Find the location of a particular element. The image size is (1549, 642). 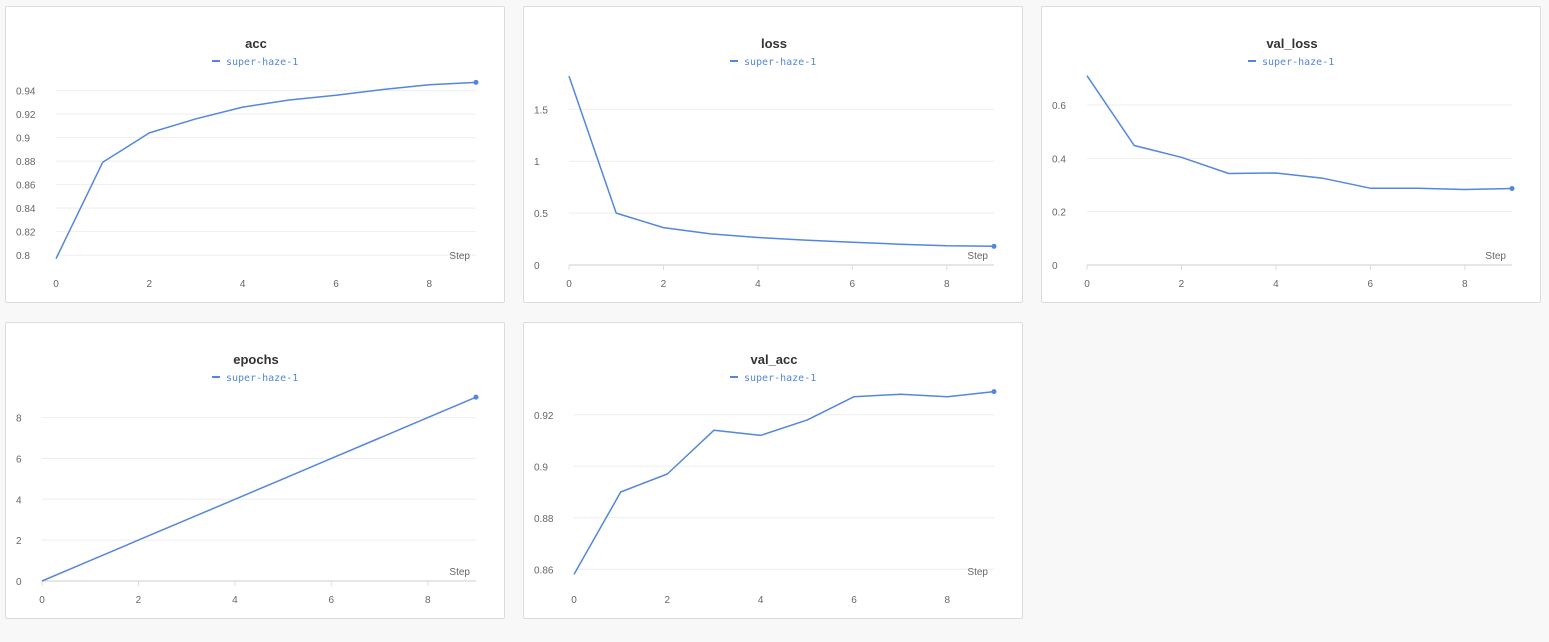

y-tick-label: 0.84 is located at coordinates (26, 209).